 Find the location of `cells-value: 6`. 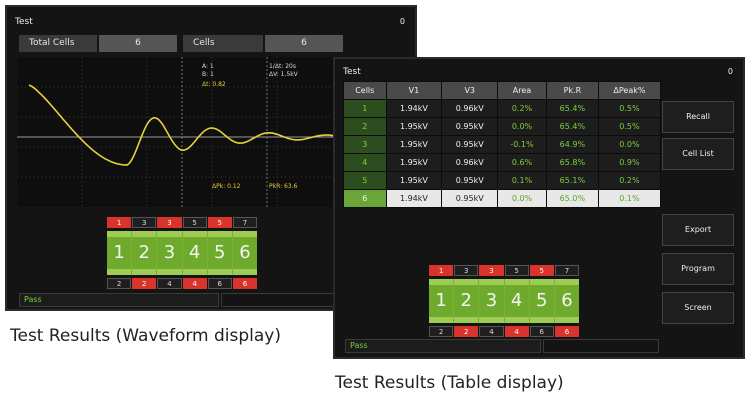

cells-value: 6 is located at coordinates (304, 43).